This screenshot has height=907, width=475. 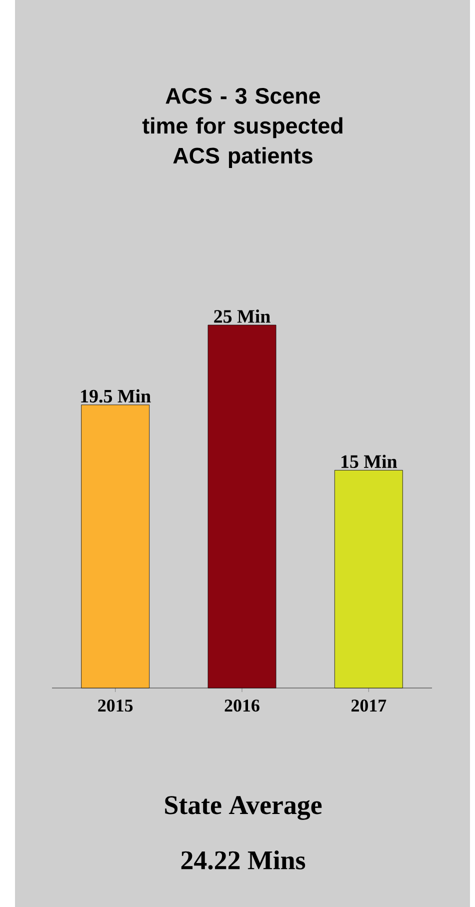 What do you see at coordinates (116, 396) in the screenshot?
I see `data-label: 19.5 Min` at bounding box center [116, 396].